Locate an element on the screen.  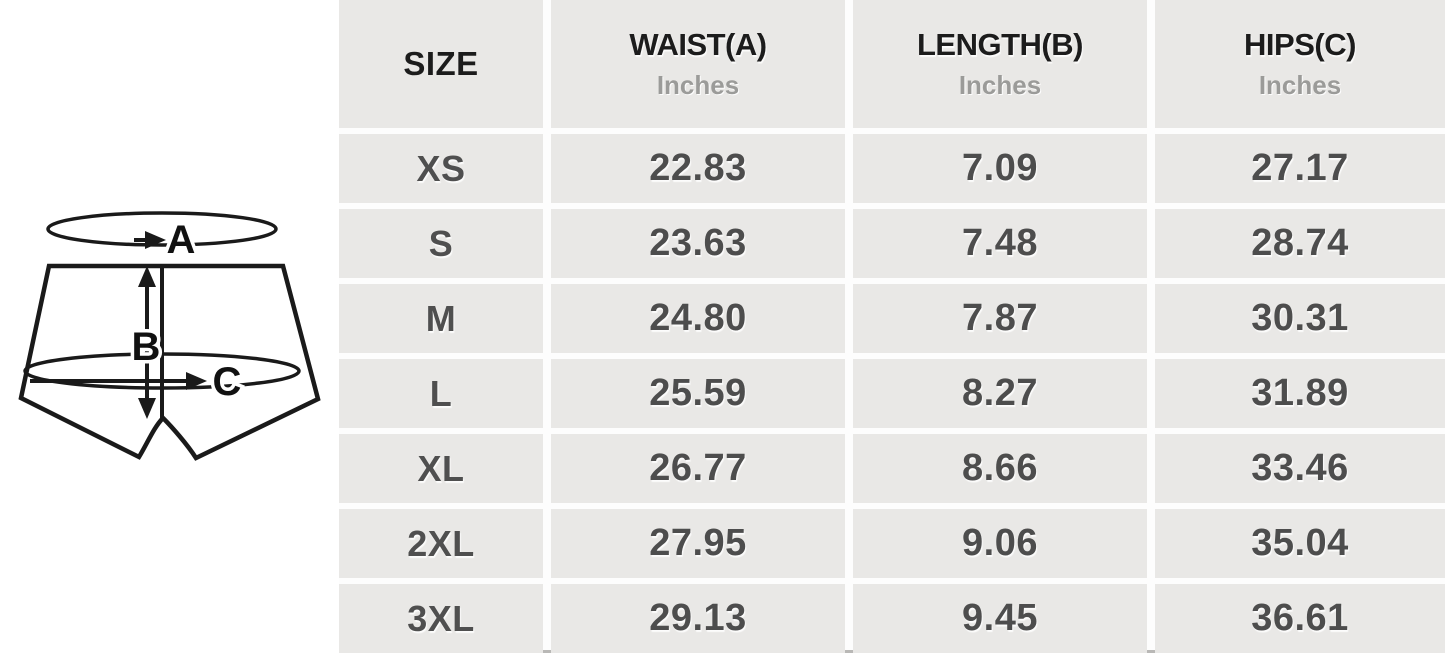
row-2xl-waist: 27.95 is located at coordinates (698, 543).